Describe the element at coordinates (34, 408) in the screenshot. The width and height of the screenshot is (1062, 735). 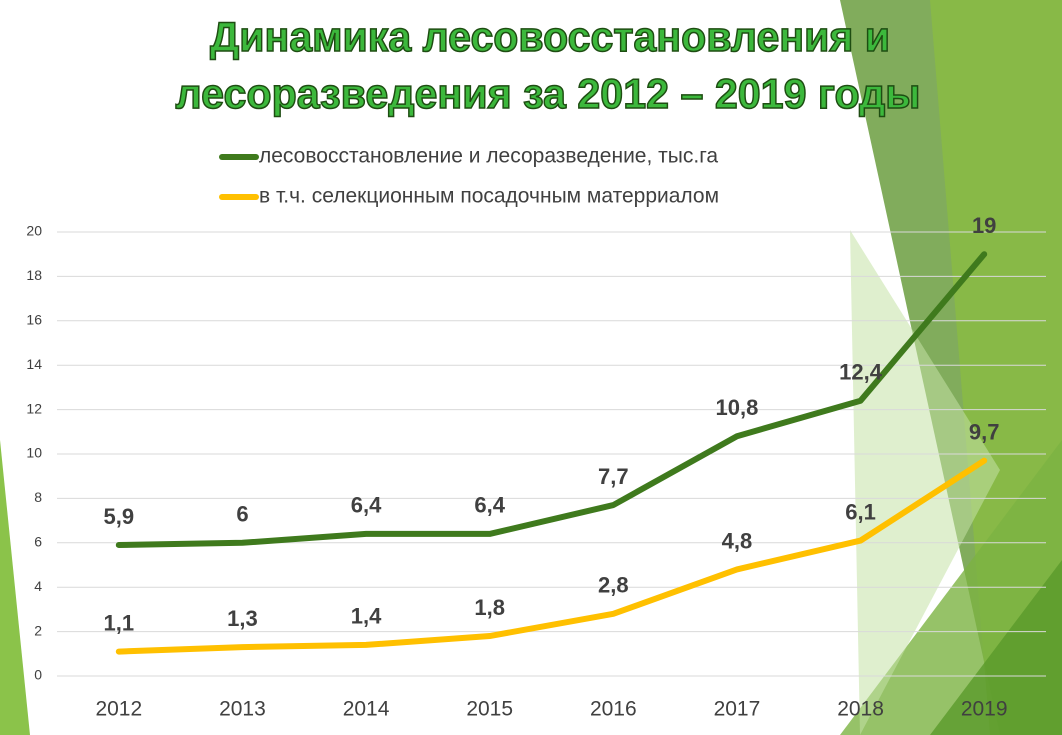
I see `y-tick-label: 12` at that location.